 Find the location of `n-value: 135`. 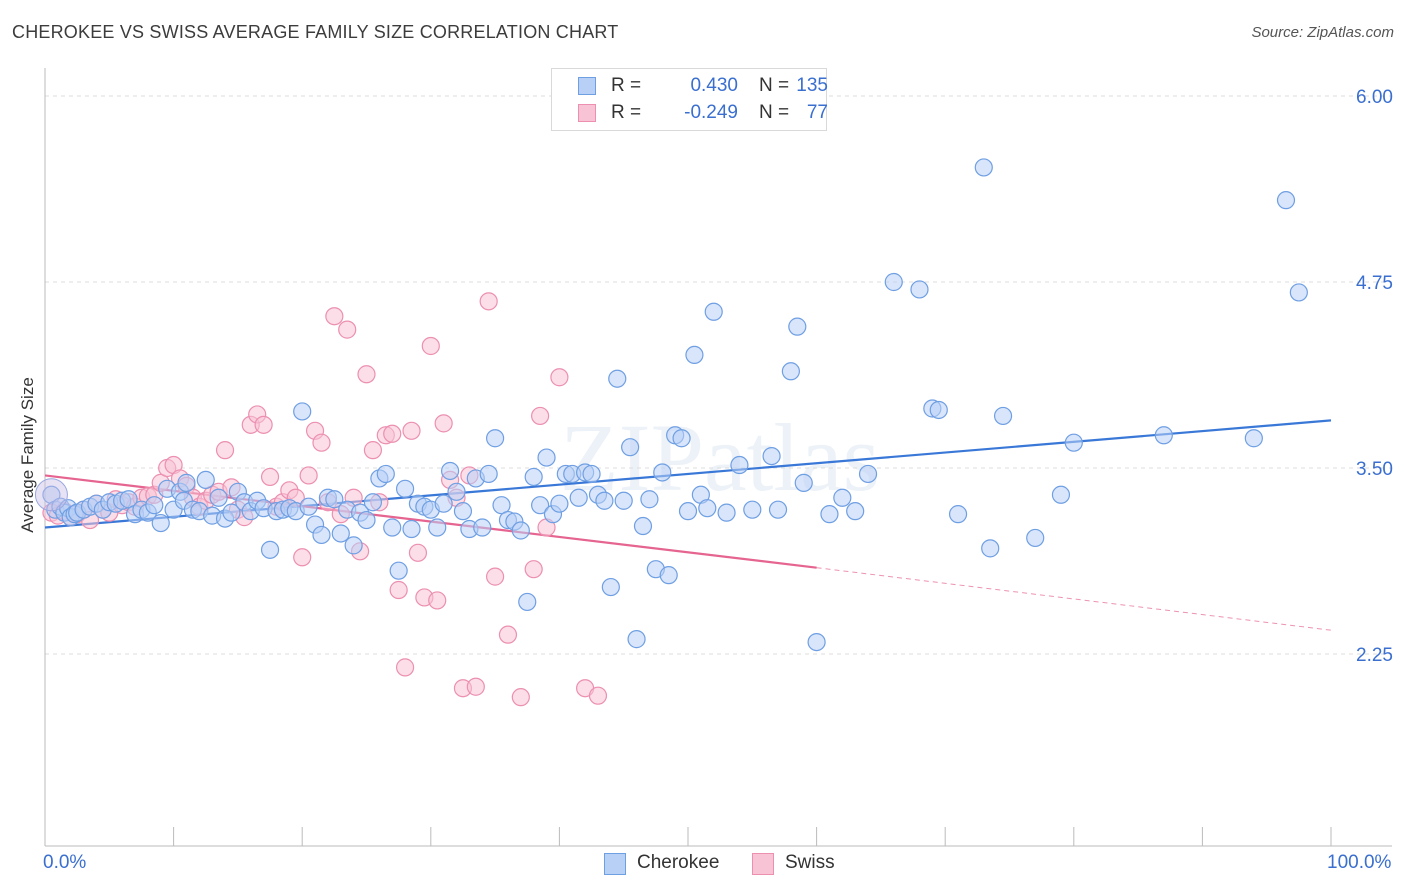

n-value: 135 is located at coordinates (812, 85).